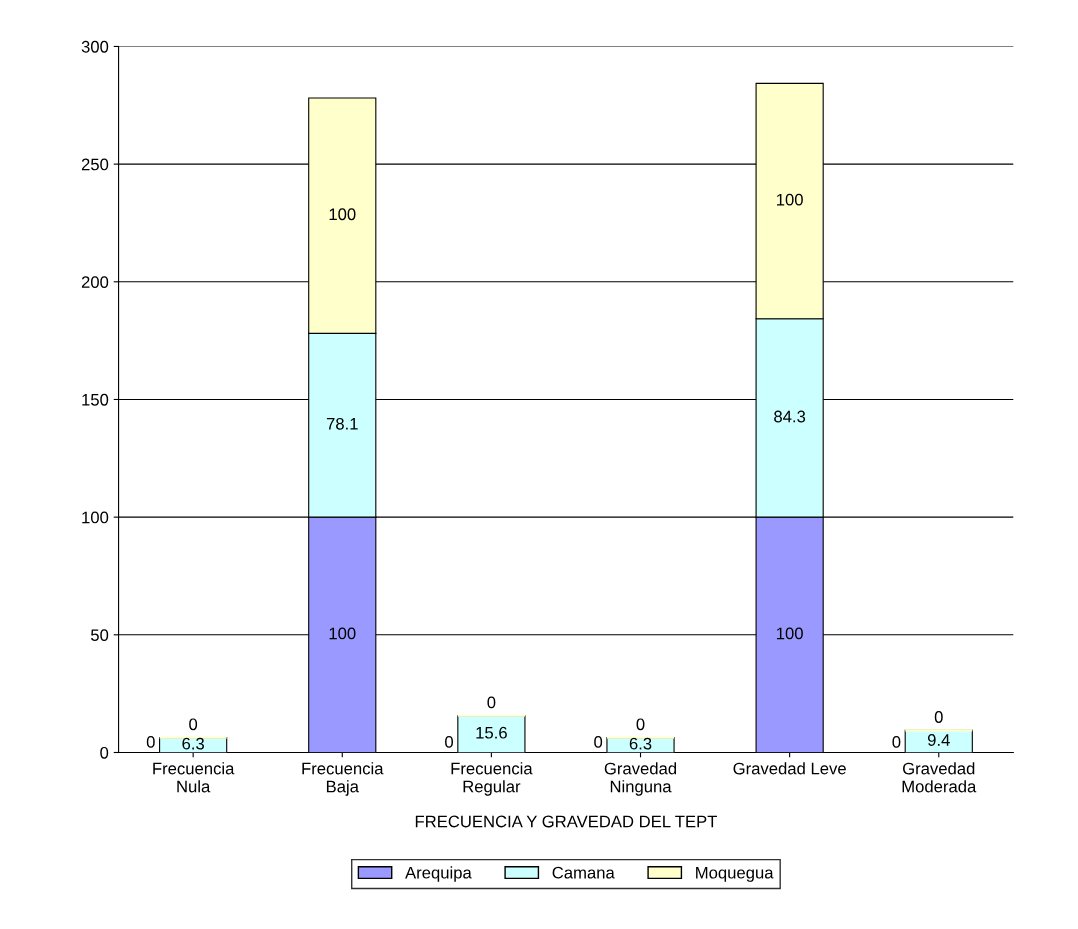 This screenshot has height=929, width=1078. I want to click on x-axis-title: FRECUENCIA Y GRAVEDAD DEL TEPT, so click(566, 821).